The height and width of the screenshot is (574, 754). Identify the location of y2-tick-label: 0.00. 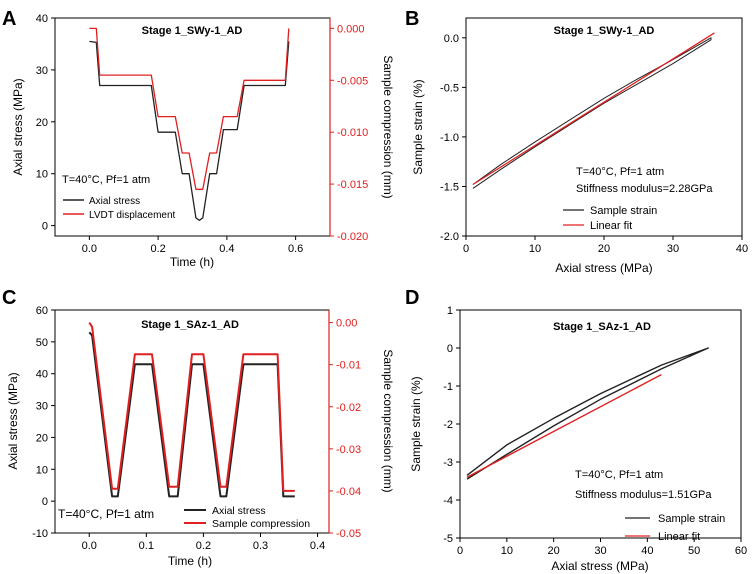
(346, 324).